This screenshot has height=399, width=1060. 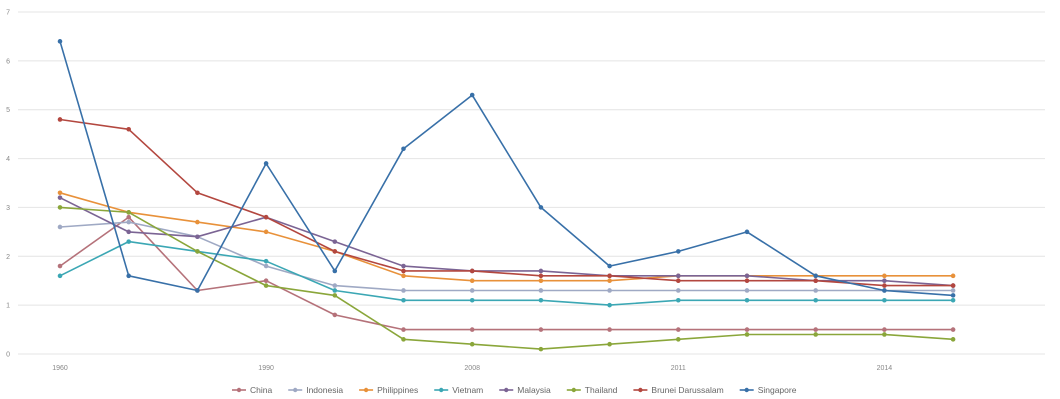 I want to click on legend-item: China, so click(x=252, y=390).